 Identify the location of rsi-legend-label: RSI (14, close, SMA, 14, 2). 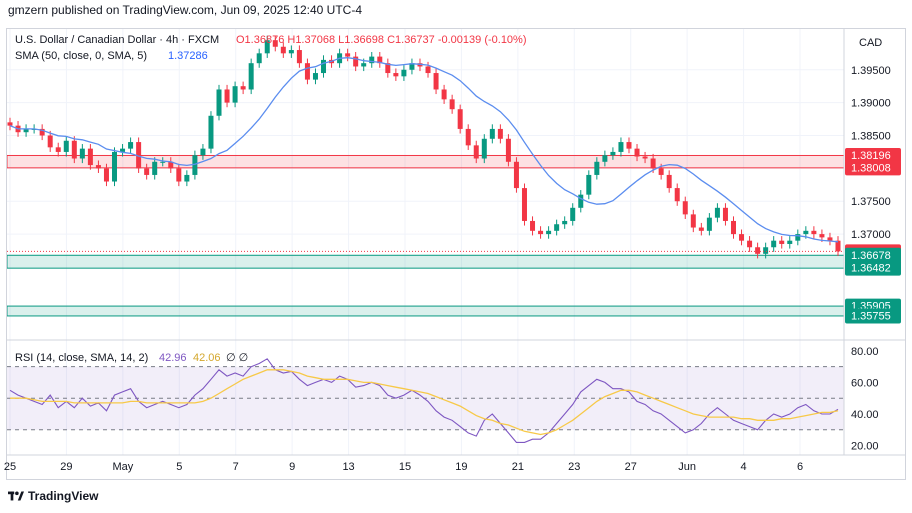
(81, 358).